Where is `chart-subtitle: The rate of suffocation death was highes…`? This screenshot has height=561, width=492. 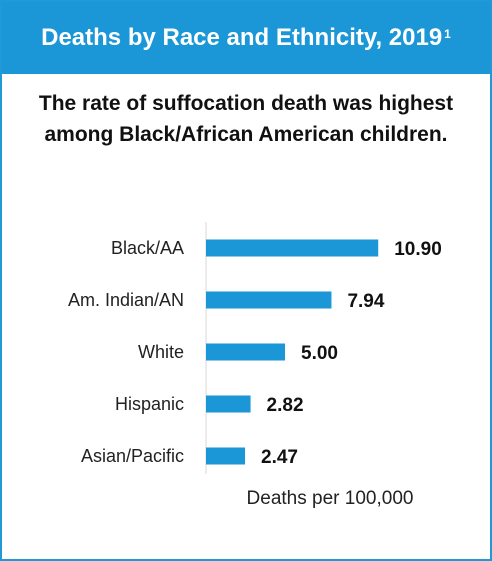
chart-subtitle: The rate of suffocation death was highes… is located at coordinates (246, 119).